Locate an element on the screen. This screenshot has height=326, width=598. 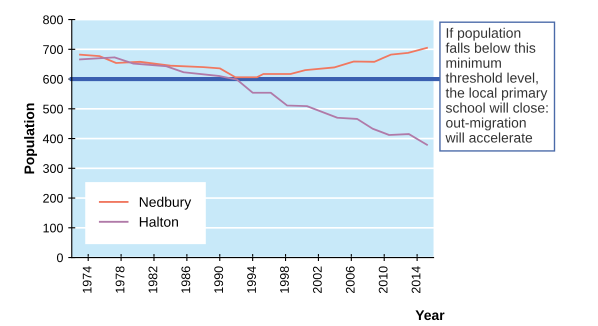
x-tick-label: 2014 is located at coordinates (416, 280).